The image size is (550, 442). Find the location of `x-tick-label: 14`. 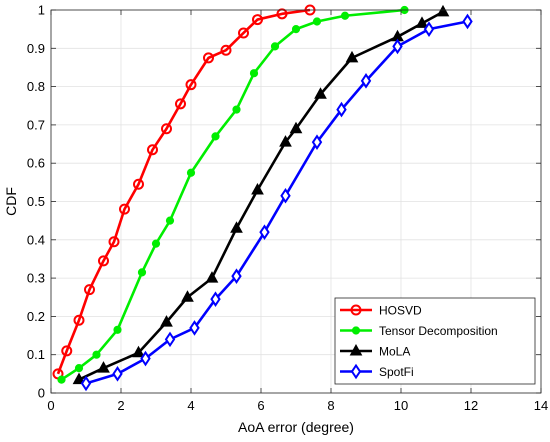

x-tick-label: 14 is located at coordinates (541, 405).